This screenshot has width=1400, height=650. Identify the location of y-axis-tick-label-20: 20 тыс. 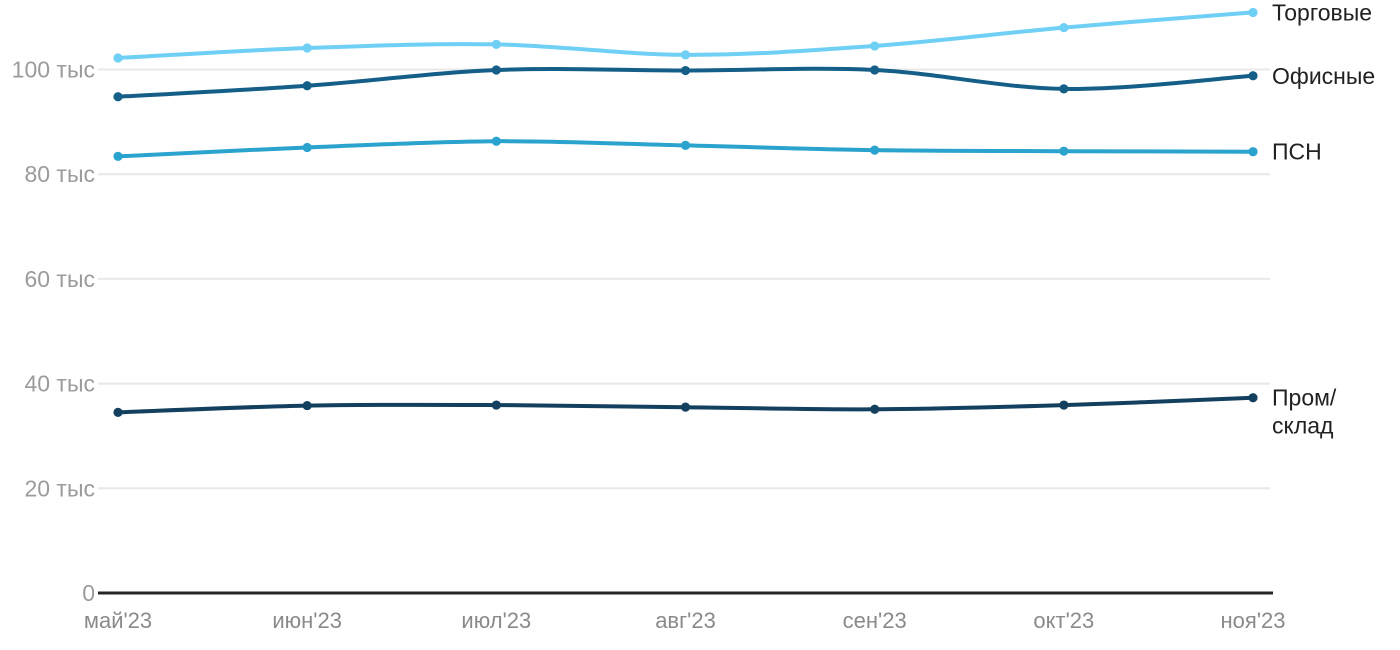
(59, 488).